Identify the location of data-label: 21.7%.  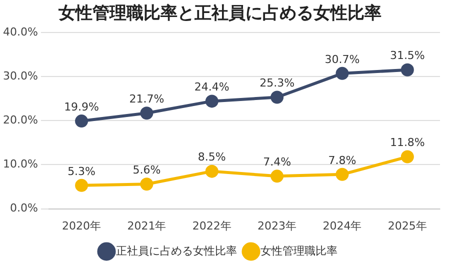
(146, 99).